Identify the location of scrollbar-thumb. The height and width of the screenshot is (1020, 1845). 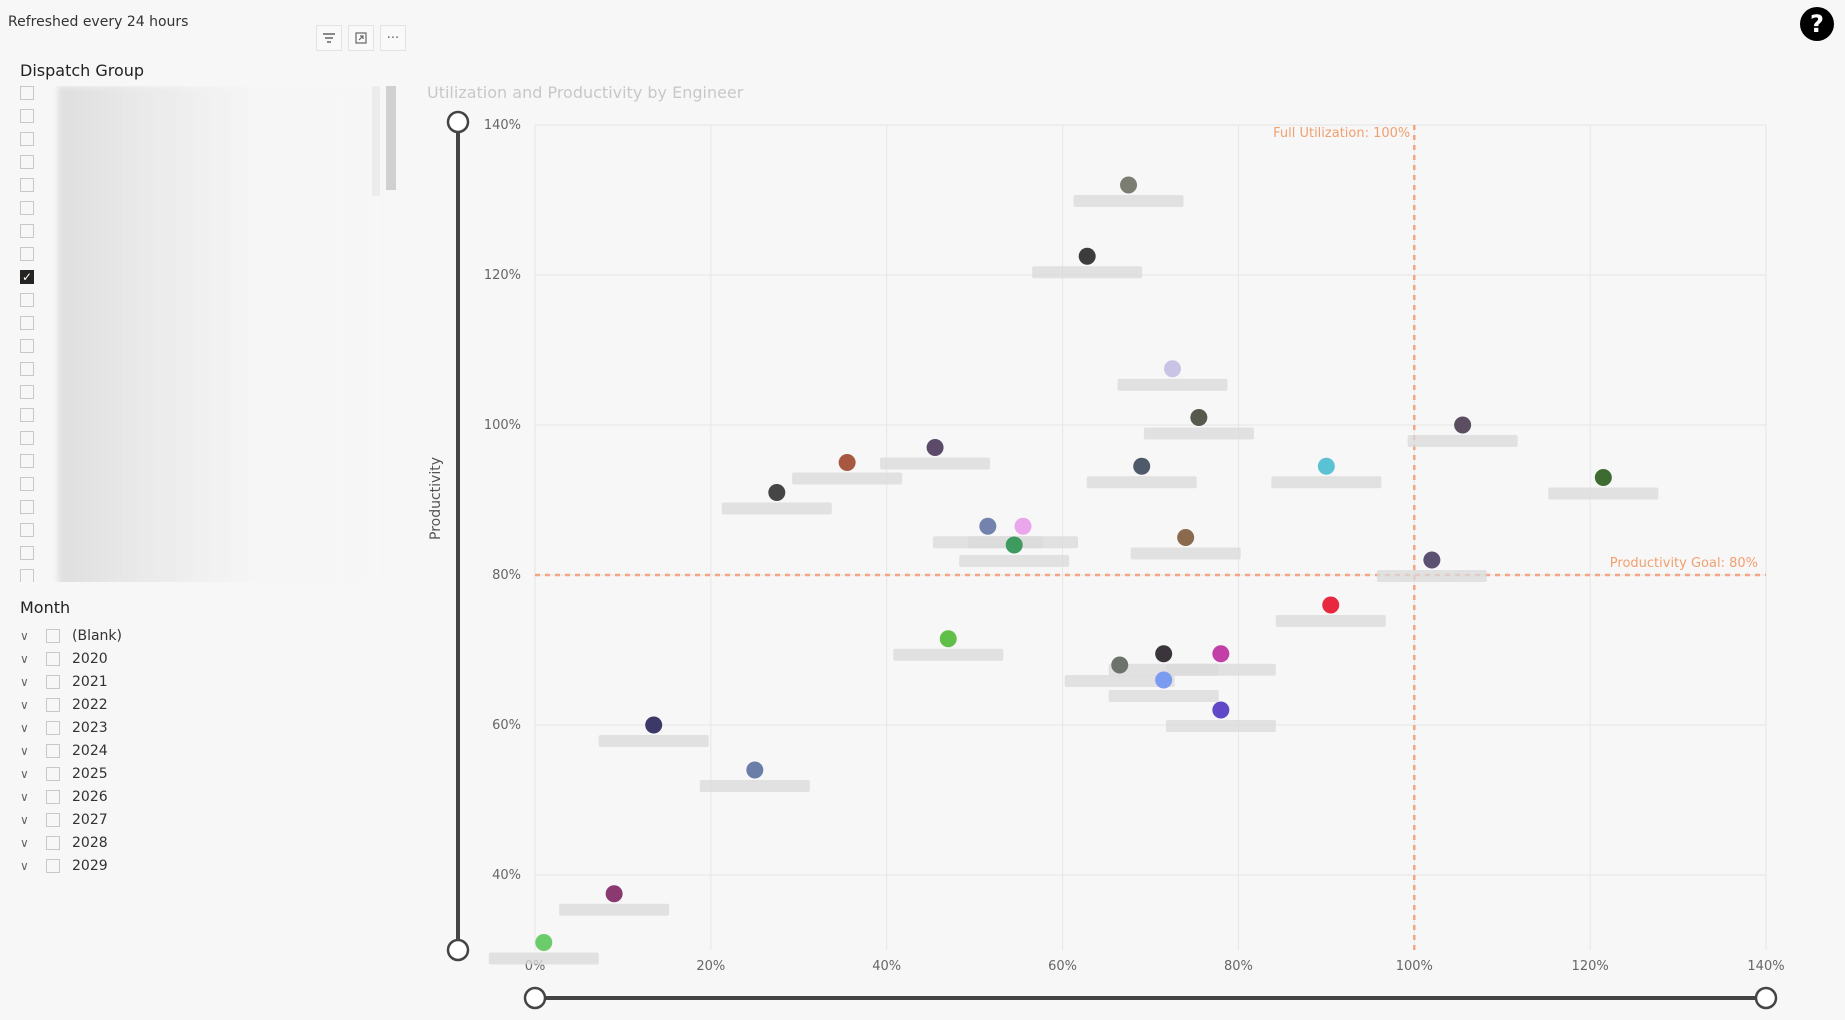
(391, 138).